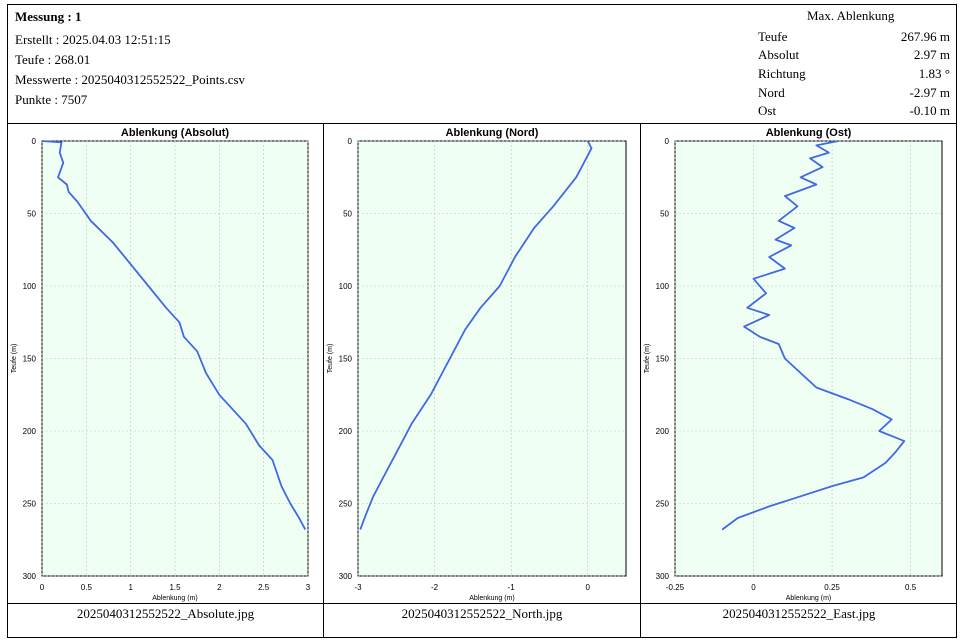  What do you see at coordinates (482, 613) in the screenshot?
I see `caption-north: 2025040312552522_North.jpg` at bounding box center [482, 613].